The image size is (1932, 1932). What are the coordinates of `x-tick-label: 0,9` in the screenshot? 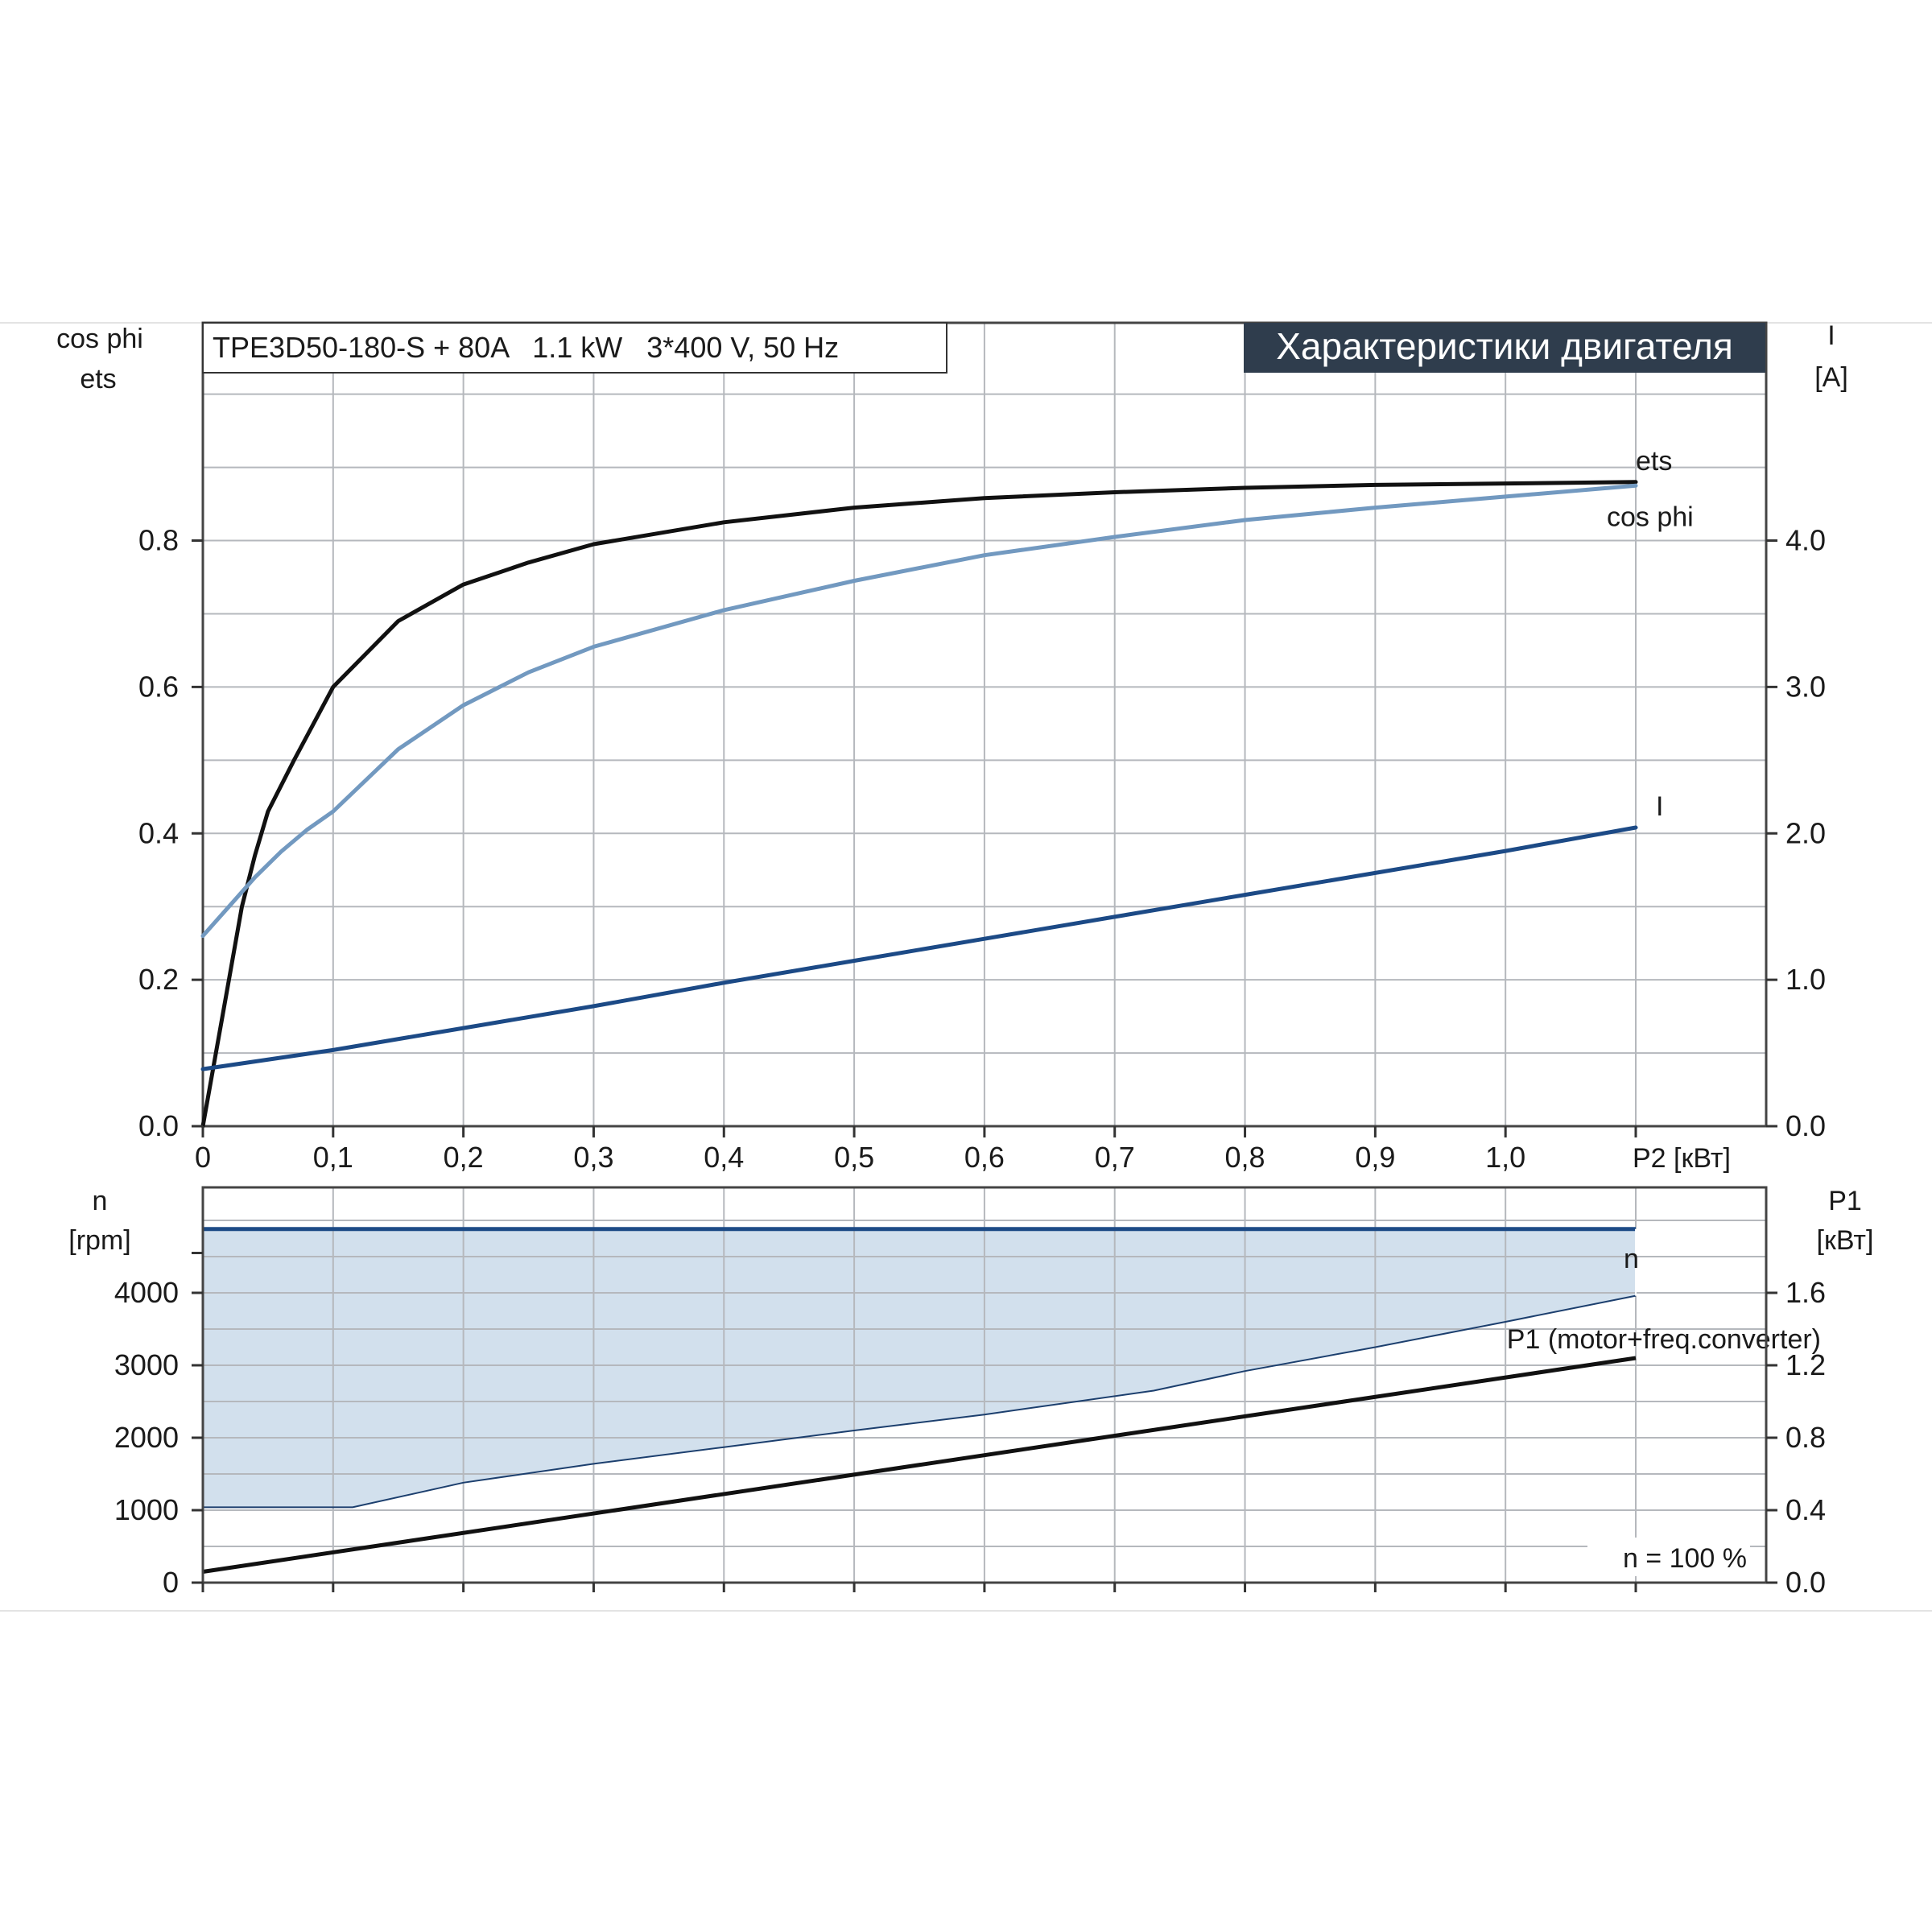 It's located at (1375, 1157).